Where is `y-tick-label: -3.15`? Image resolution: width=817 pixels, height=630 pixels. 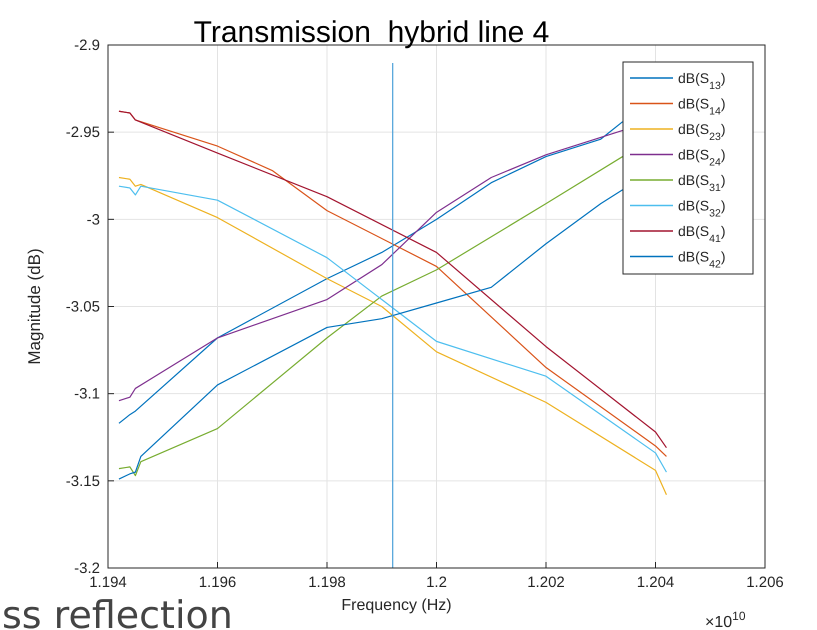
y-tick-label: -3.15 is located at coordinates (83, 481).